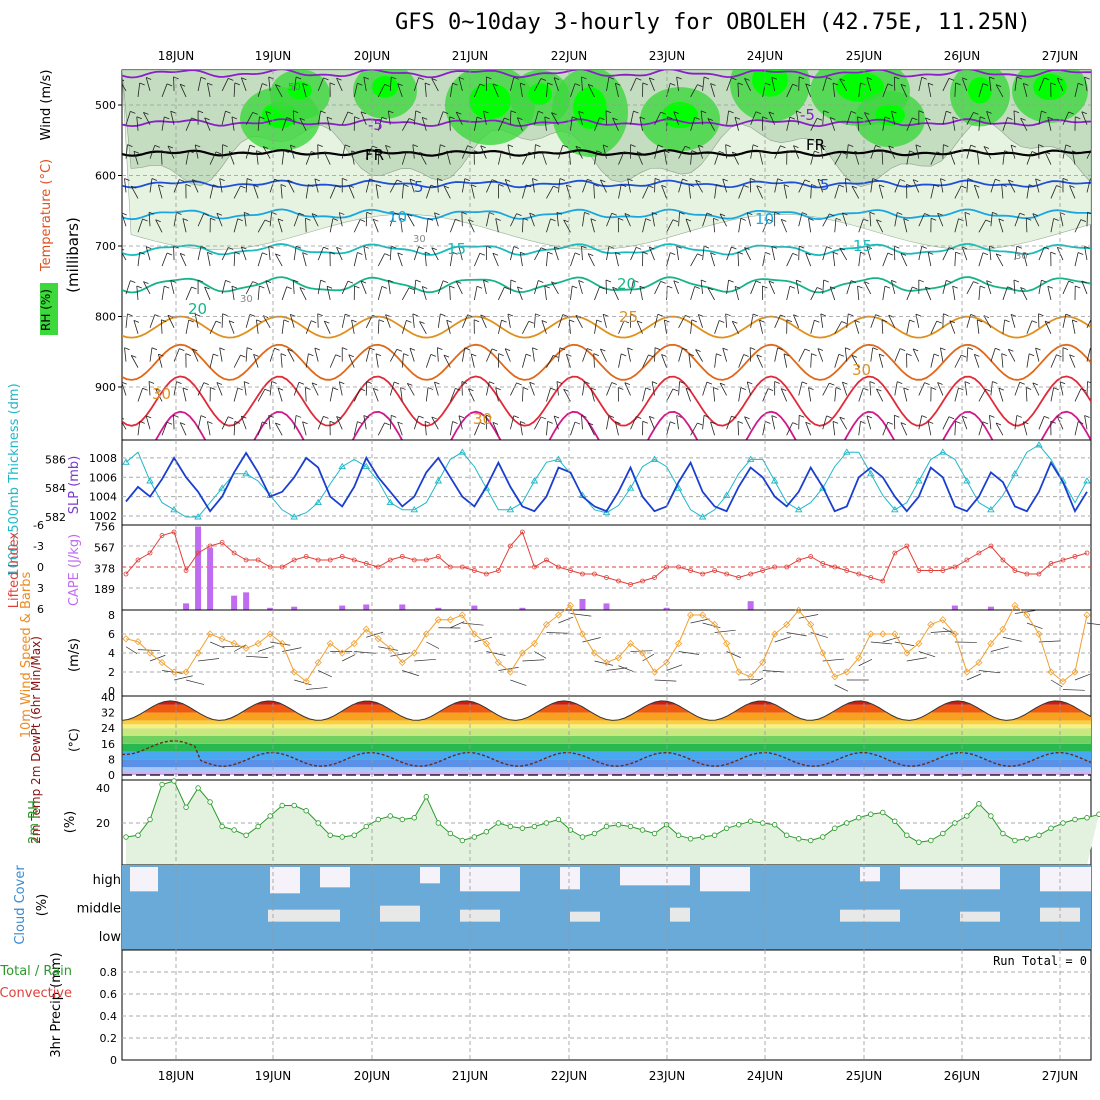 This screenshot has width=1100, height=1100. I want to click on li-point, so click(835, 567).